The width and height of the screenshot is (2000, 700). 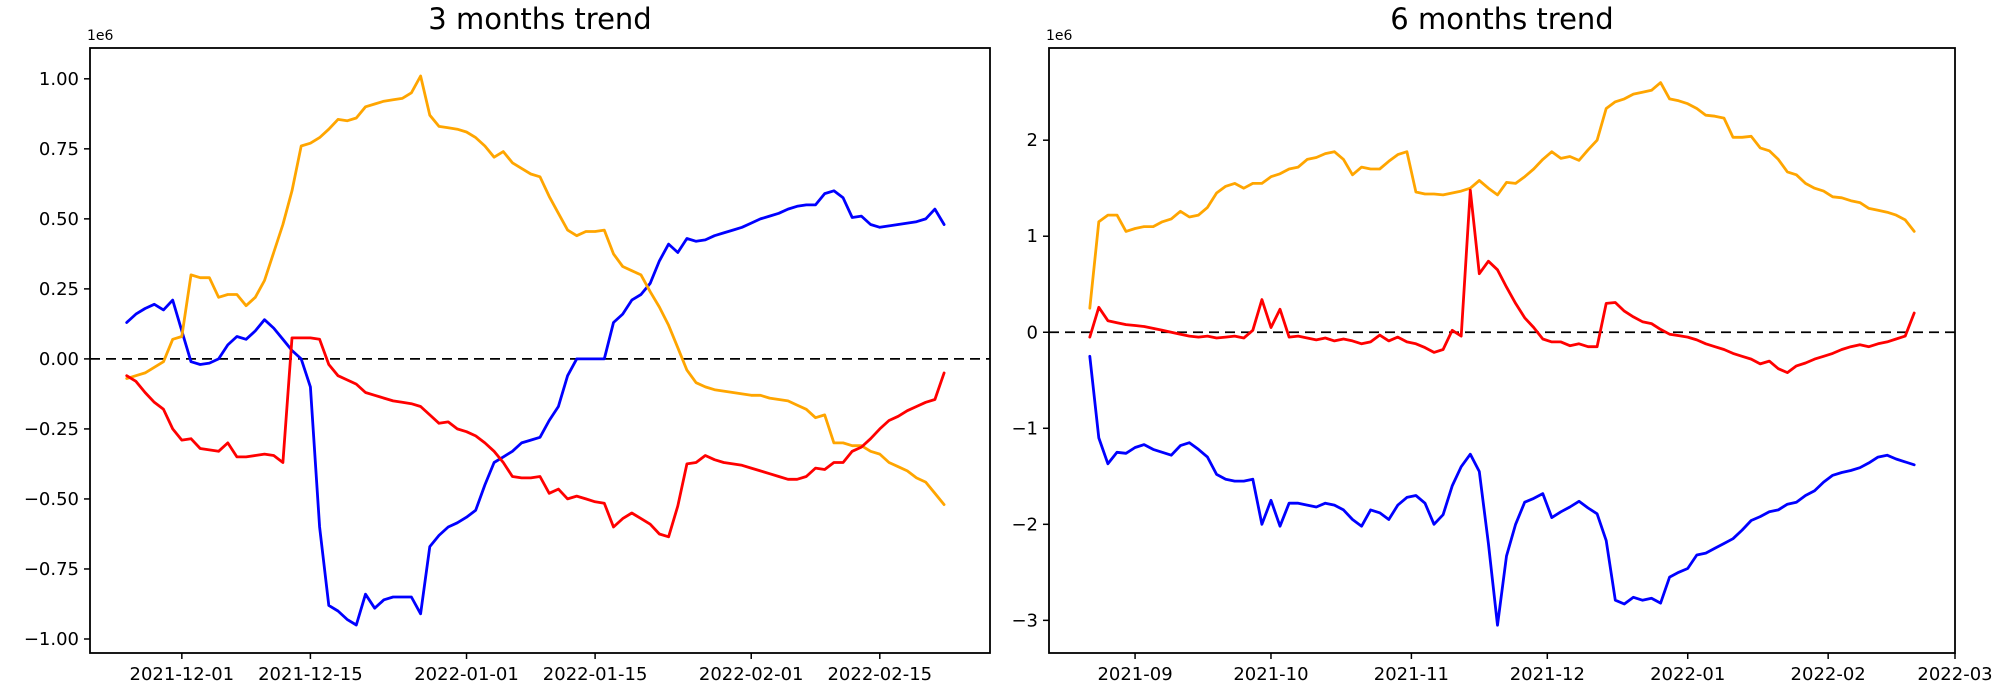 What do you see at coordinates (1828, 674) in the screenshot?
I see `x-tick-label: 2022-02` at bounding box center [1828, 674].